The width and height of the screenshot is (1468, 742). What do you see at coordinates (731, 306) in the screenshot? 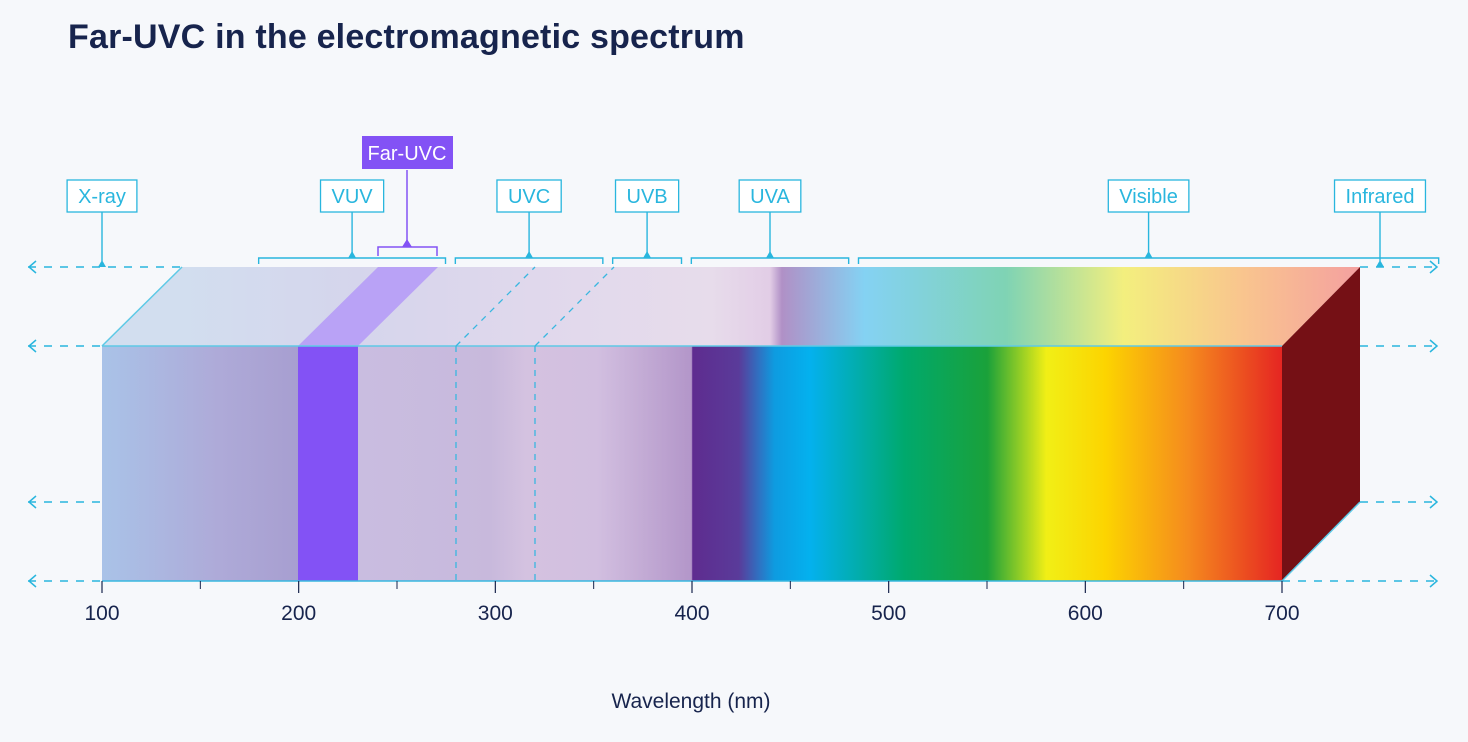
I see `spectrum-box-top` at bounding box center [731, 306].